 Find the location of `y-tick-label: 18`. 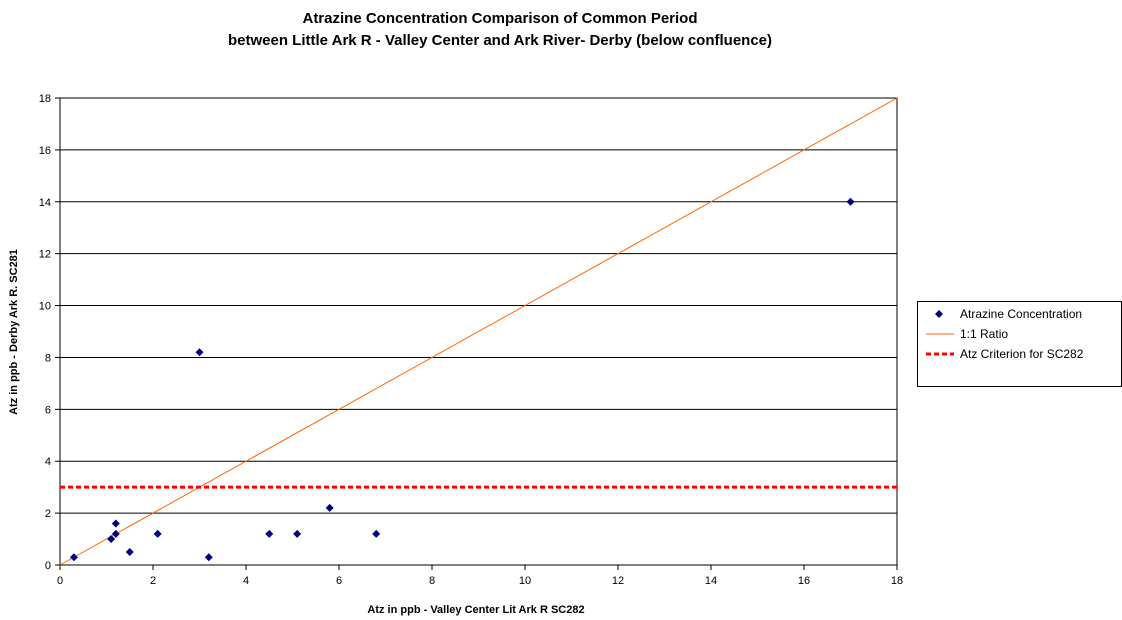

y-tick-label: 18 is located at coordinates (45, 99).